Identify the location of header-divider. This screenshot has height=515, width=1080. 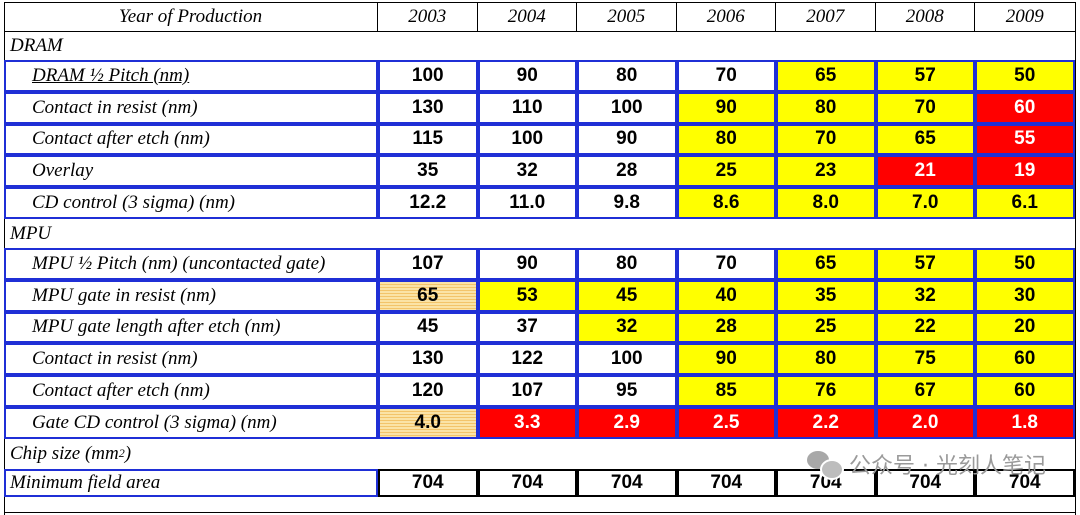
(539, 31).